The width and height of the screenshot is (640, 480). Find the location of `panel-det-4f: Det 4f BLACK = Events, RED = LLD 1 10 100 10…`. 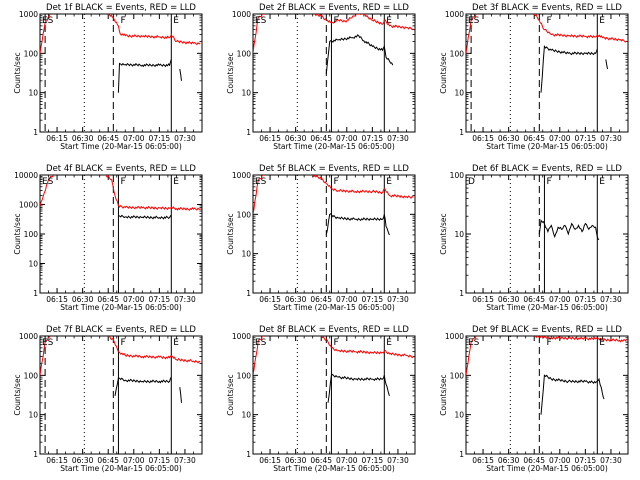

panel-det-4f: Det 4f BLACK = Events, RED = LLD 1 10 100 10… is located at coordinates (108, 238).